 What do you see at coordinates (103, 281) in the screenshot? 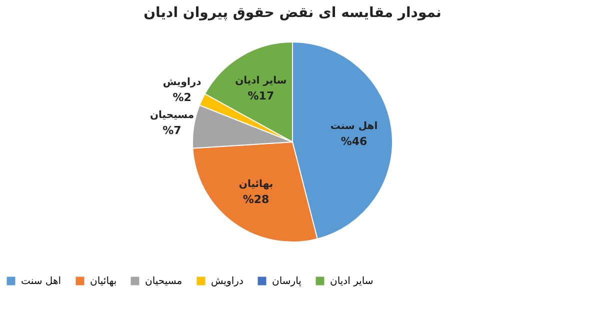
I see `legend-label: بهائیان` at bounding box center [103, 281].